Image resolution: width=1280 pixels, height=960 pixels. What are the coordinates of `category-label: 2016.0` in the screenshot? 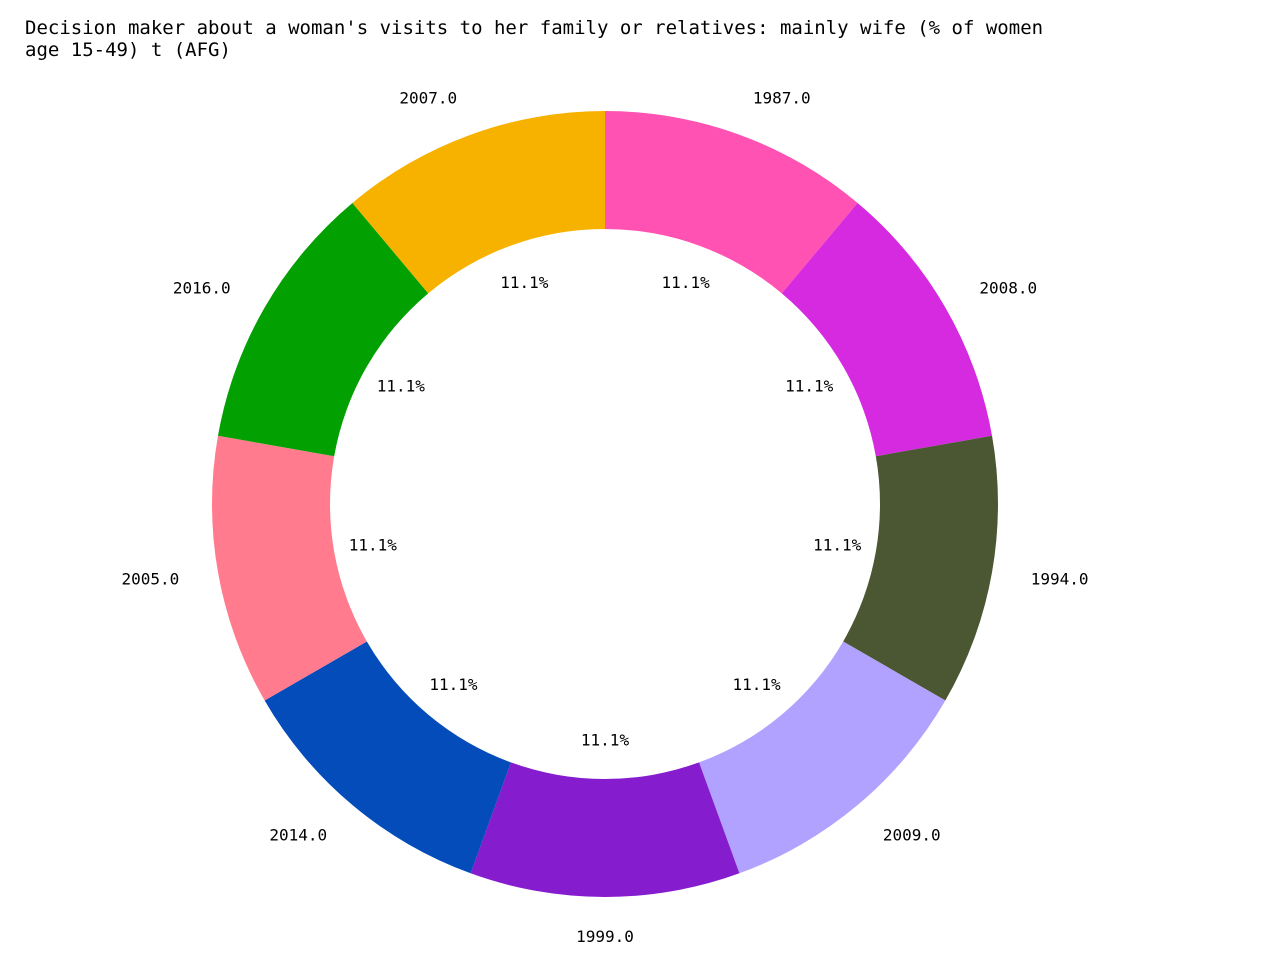 It's located at (202, 287).